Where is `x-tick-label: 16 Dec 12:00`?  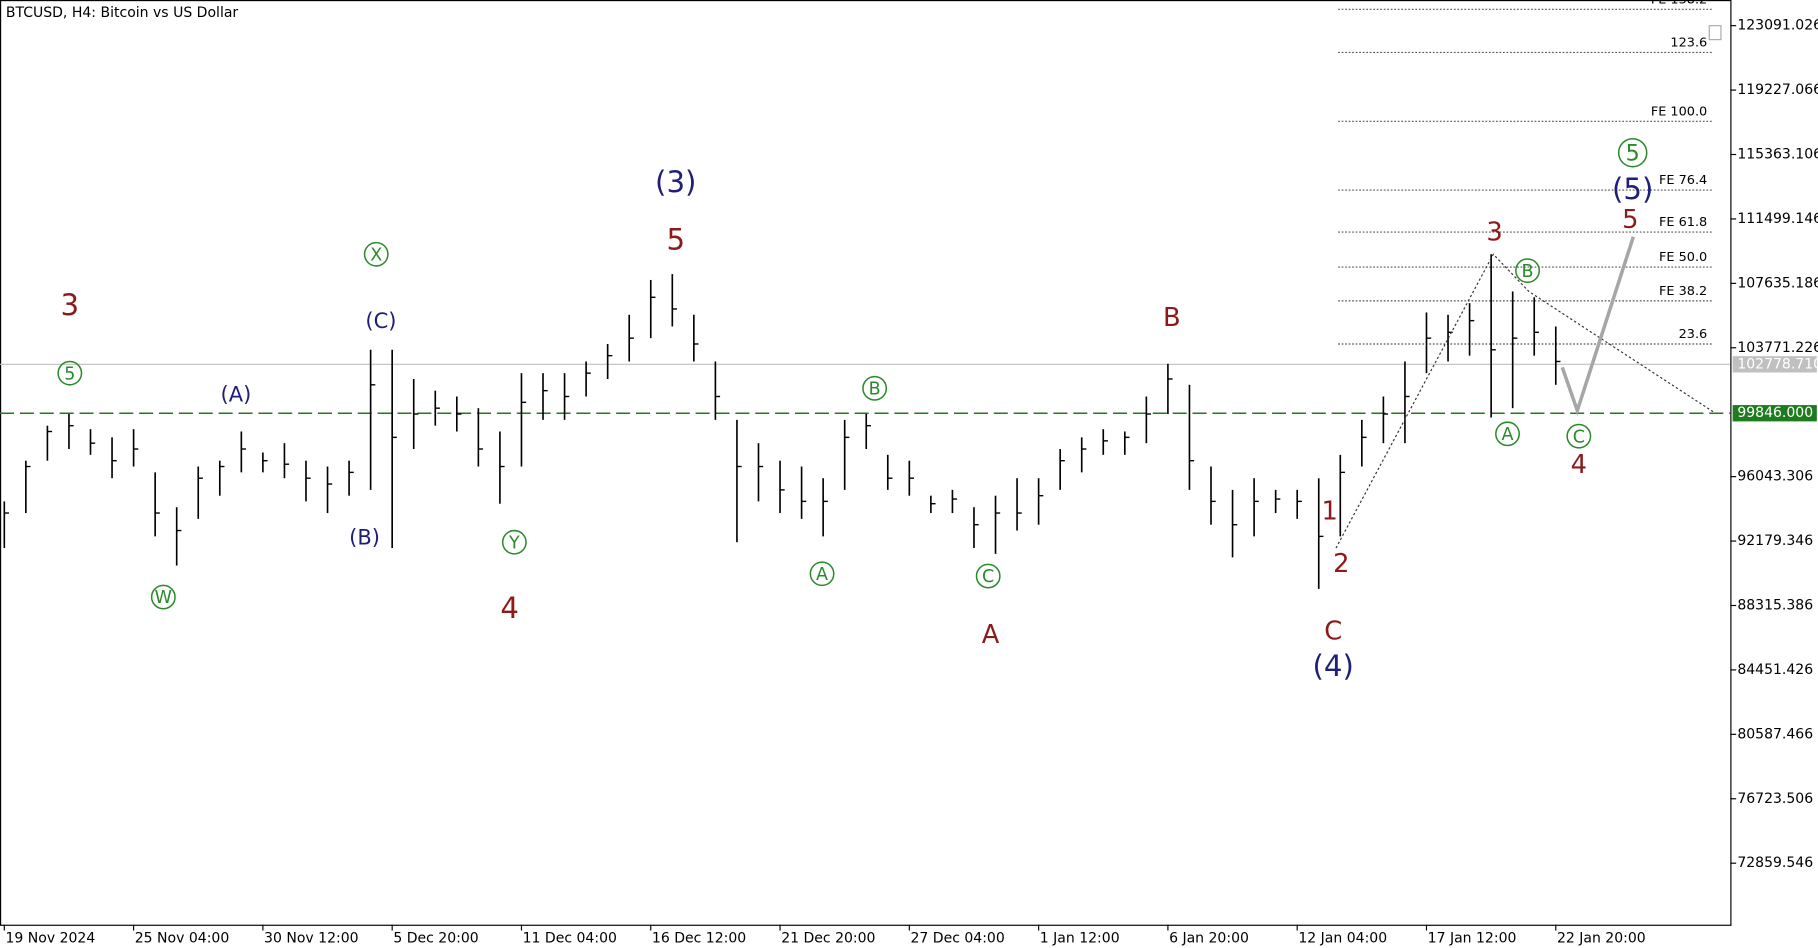
x-tick-label: 16 Dec 12:00 is located at coordinates (699, 939).